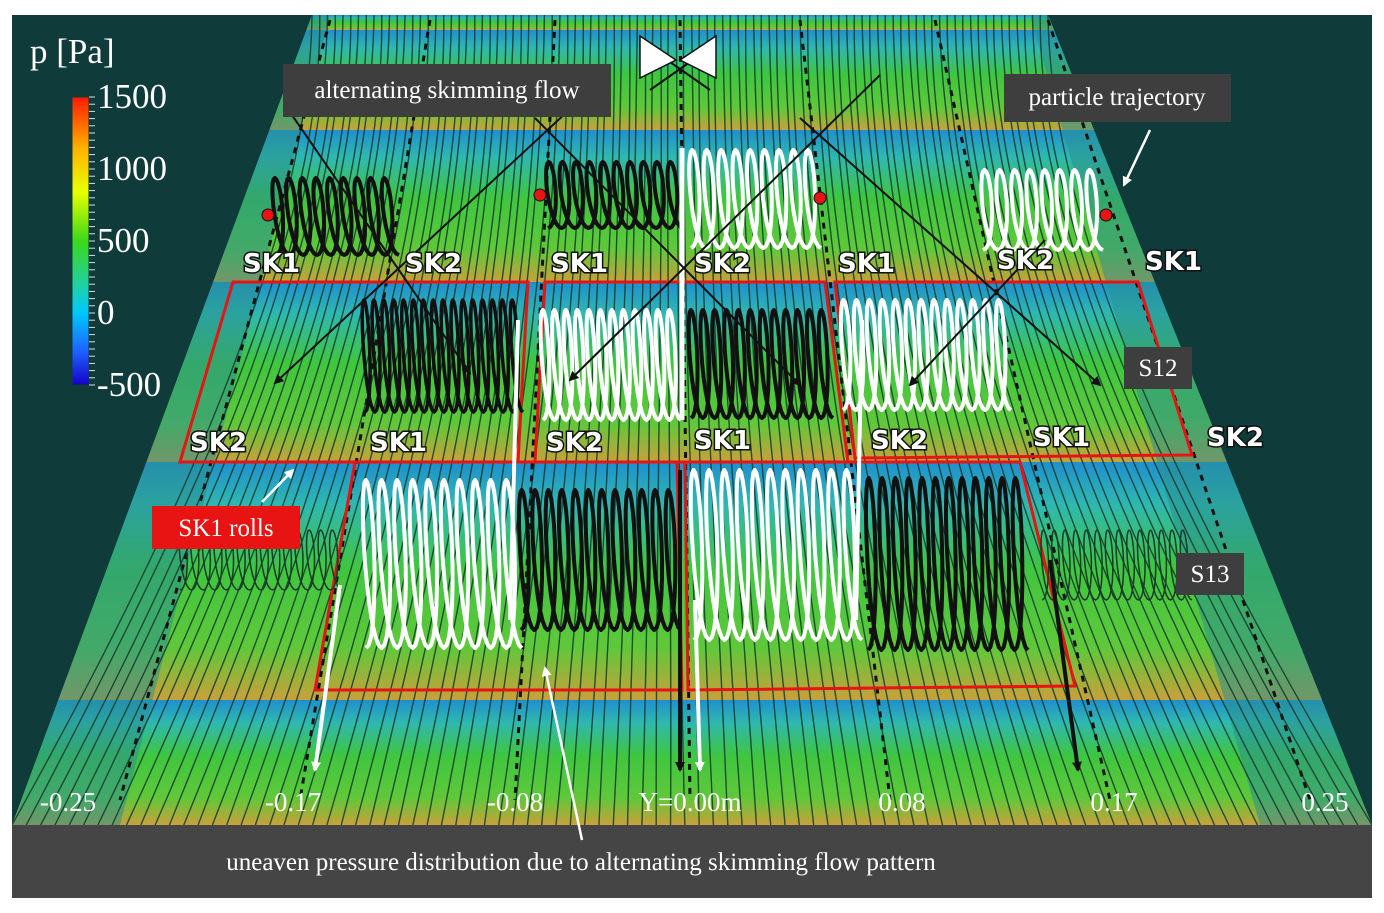  What do you see at coordinates (72, 51) in the screenshot?
I see `colorbar-title: p [Pa]` at bounding box center [72, 51].